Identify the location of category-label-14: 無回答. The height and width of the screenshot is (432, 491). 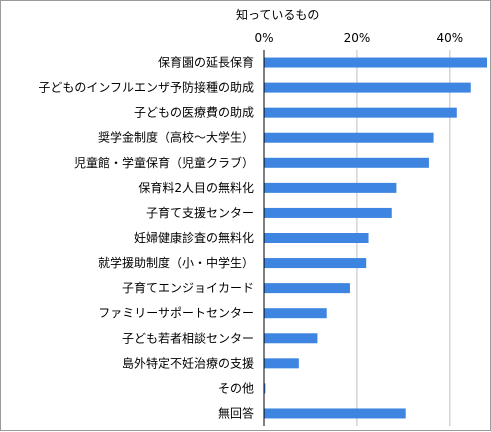
(236, 412).